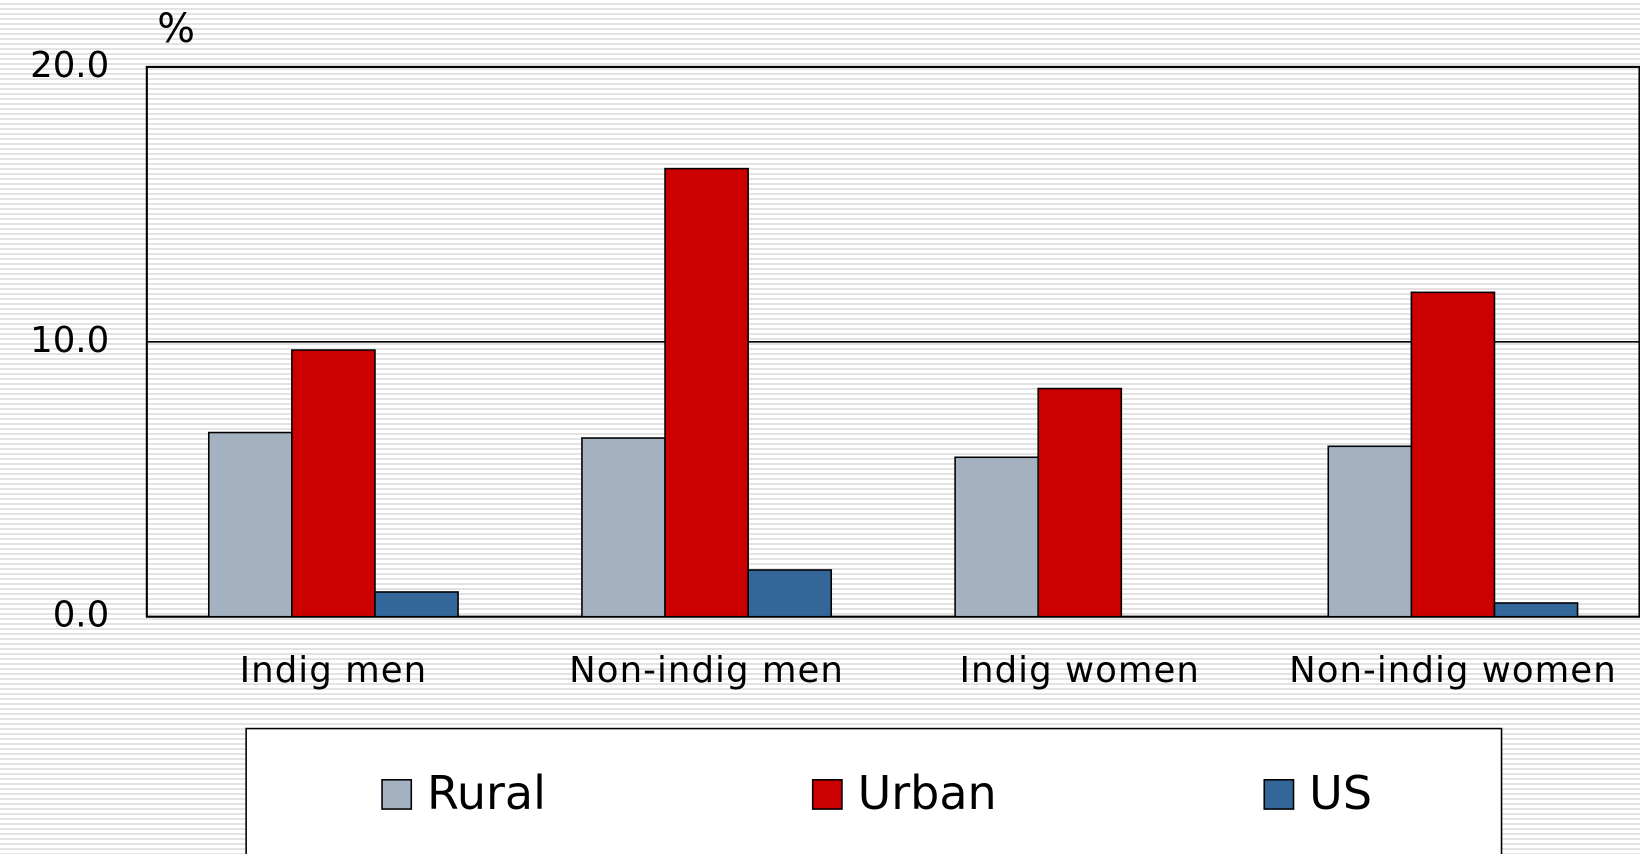 This screenshot has width=1640, height=854. Describe the element at coordinates (927, 793) in the screenshot. I see `legend-label: Urban` at that location.